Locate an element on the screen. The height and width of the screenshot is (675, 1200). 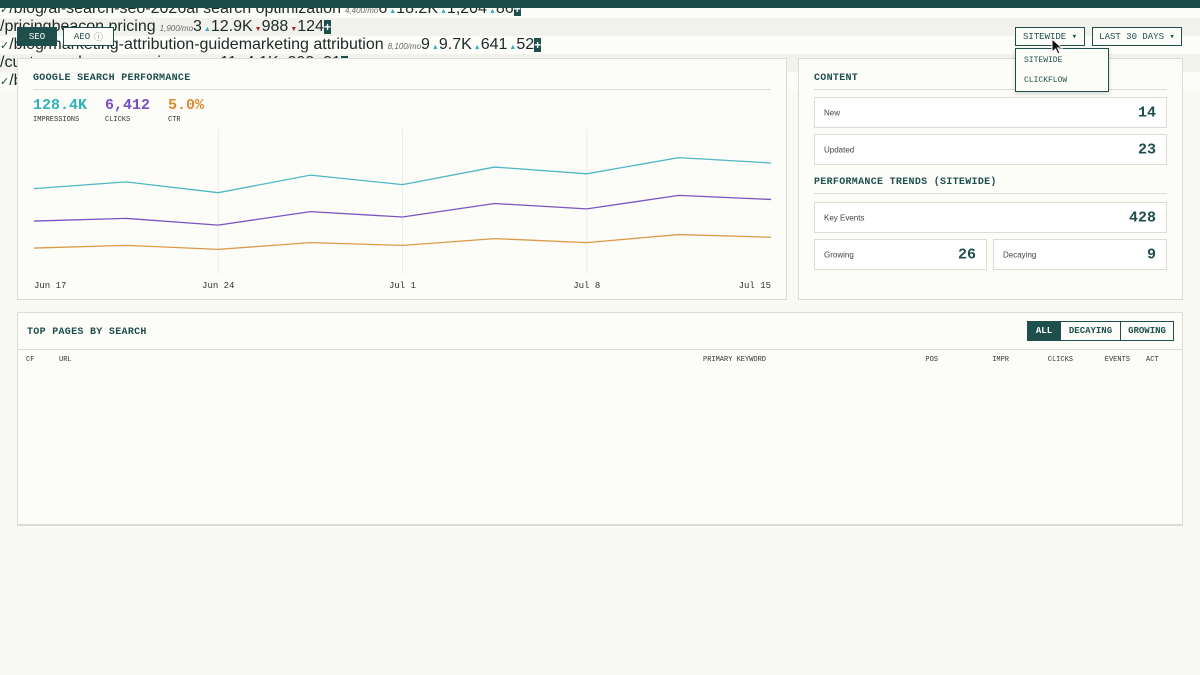
stat-label: Updated is located at coordinates (839, 149).